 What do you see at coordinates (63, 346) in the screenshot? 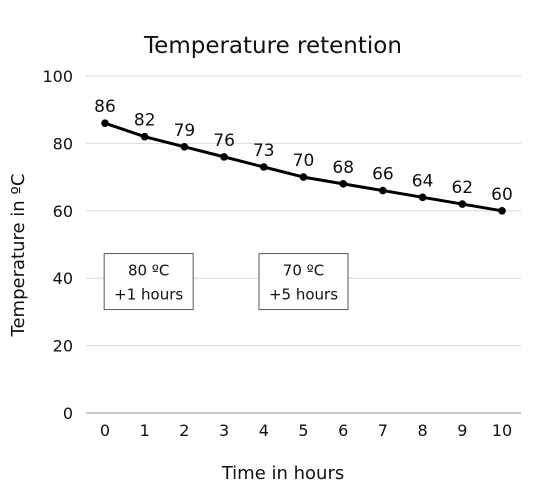
I see `y-tick-label: 20` at bounding box center [63, 346].